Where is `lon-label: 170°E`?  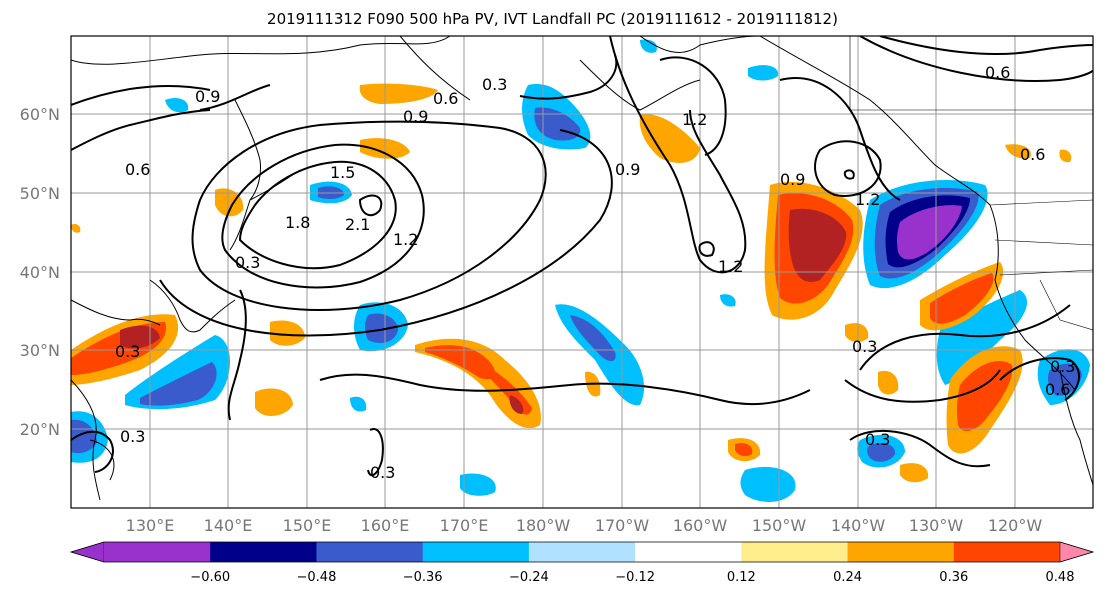
lon-label: 170°E is located at coordinates (464, 525).